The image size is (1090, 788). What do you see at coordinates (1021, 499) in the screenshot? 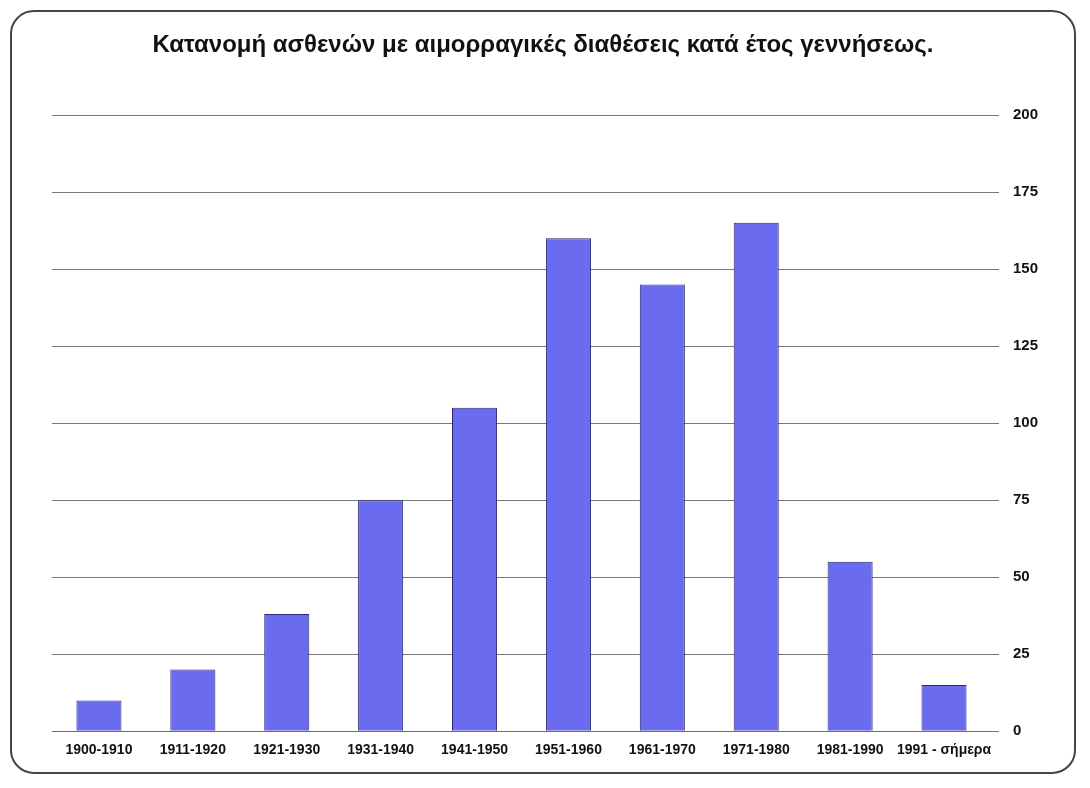
I see `y-tick-label: 75` at bounding box center [1021, 499].